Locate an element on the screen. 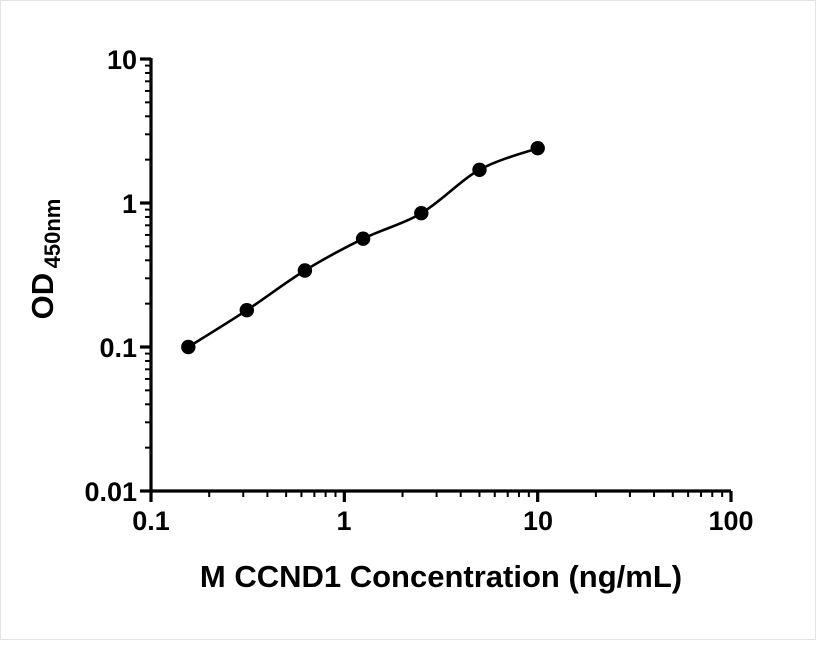 This screenshot has width=816, height=646. x-tick-label: 100 is located at coordinates (730, 521).